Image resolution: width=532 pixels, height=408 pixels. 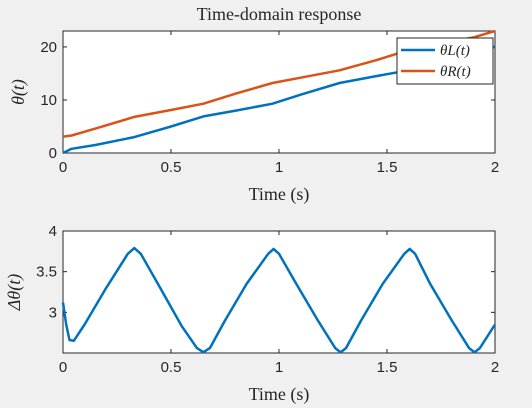 What do you see at coordinates (171, 367) in the screenshot?
I see `bottom-xtick-label: 0.5` at bounding box center [171, 367].